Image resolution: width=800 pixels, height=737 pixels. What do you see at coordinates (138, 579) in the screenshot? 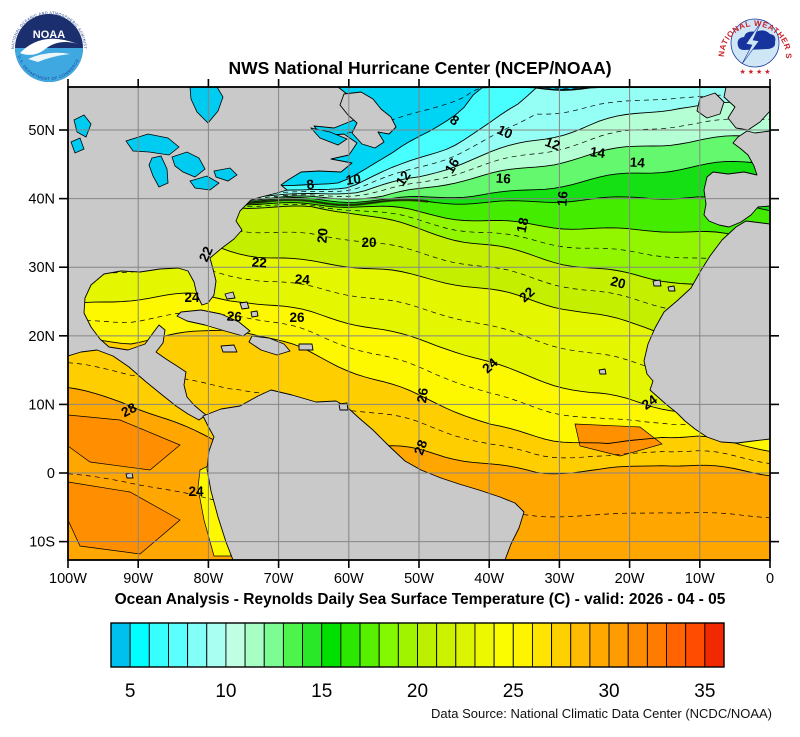
I see `x-axis-label: 90W` at bounding box center [138, 579].